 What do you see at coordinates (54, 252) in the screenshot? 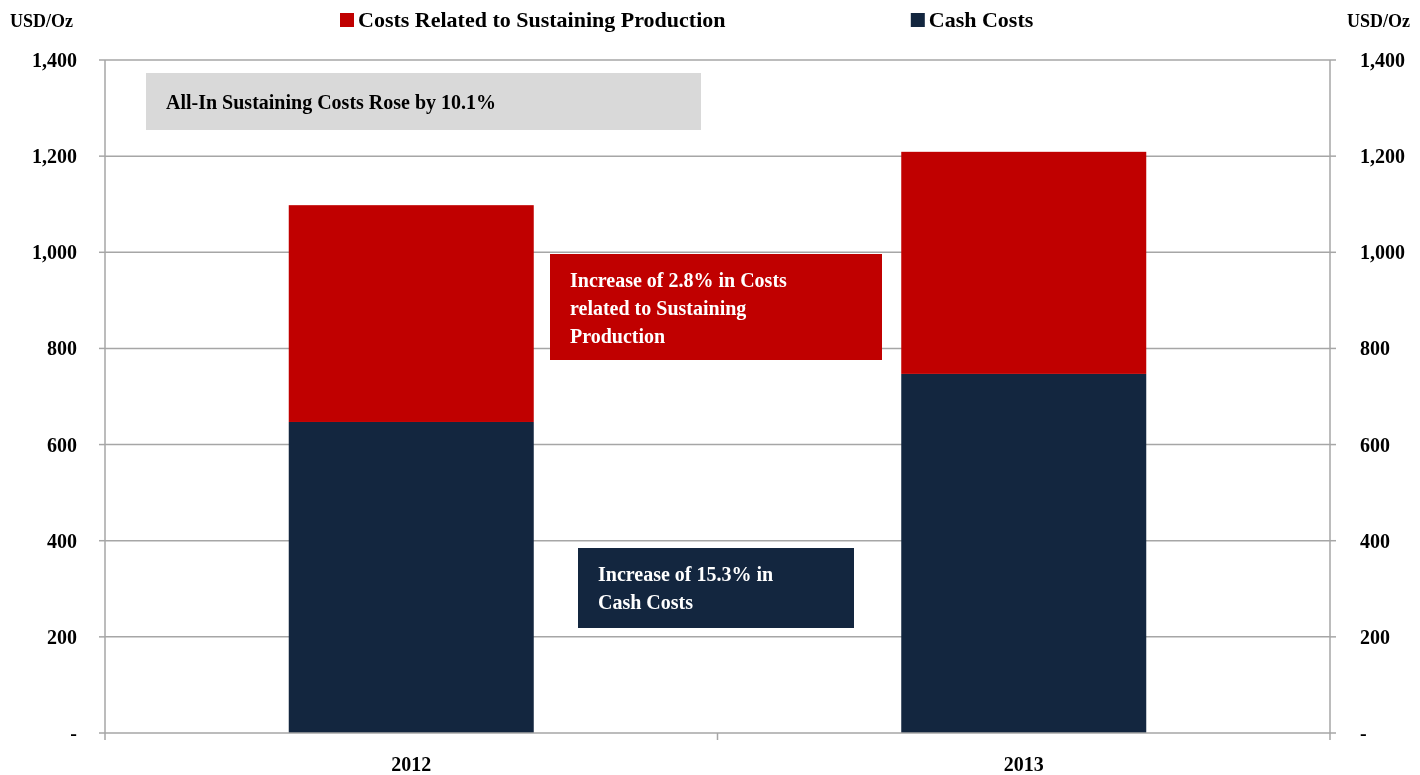
I see `y-tick-label: 1,000` at bounding box center [54, 252].